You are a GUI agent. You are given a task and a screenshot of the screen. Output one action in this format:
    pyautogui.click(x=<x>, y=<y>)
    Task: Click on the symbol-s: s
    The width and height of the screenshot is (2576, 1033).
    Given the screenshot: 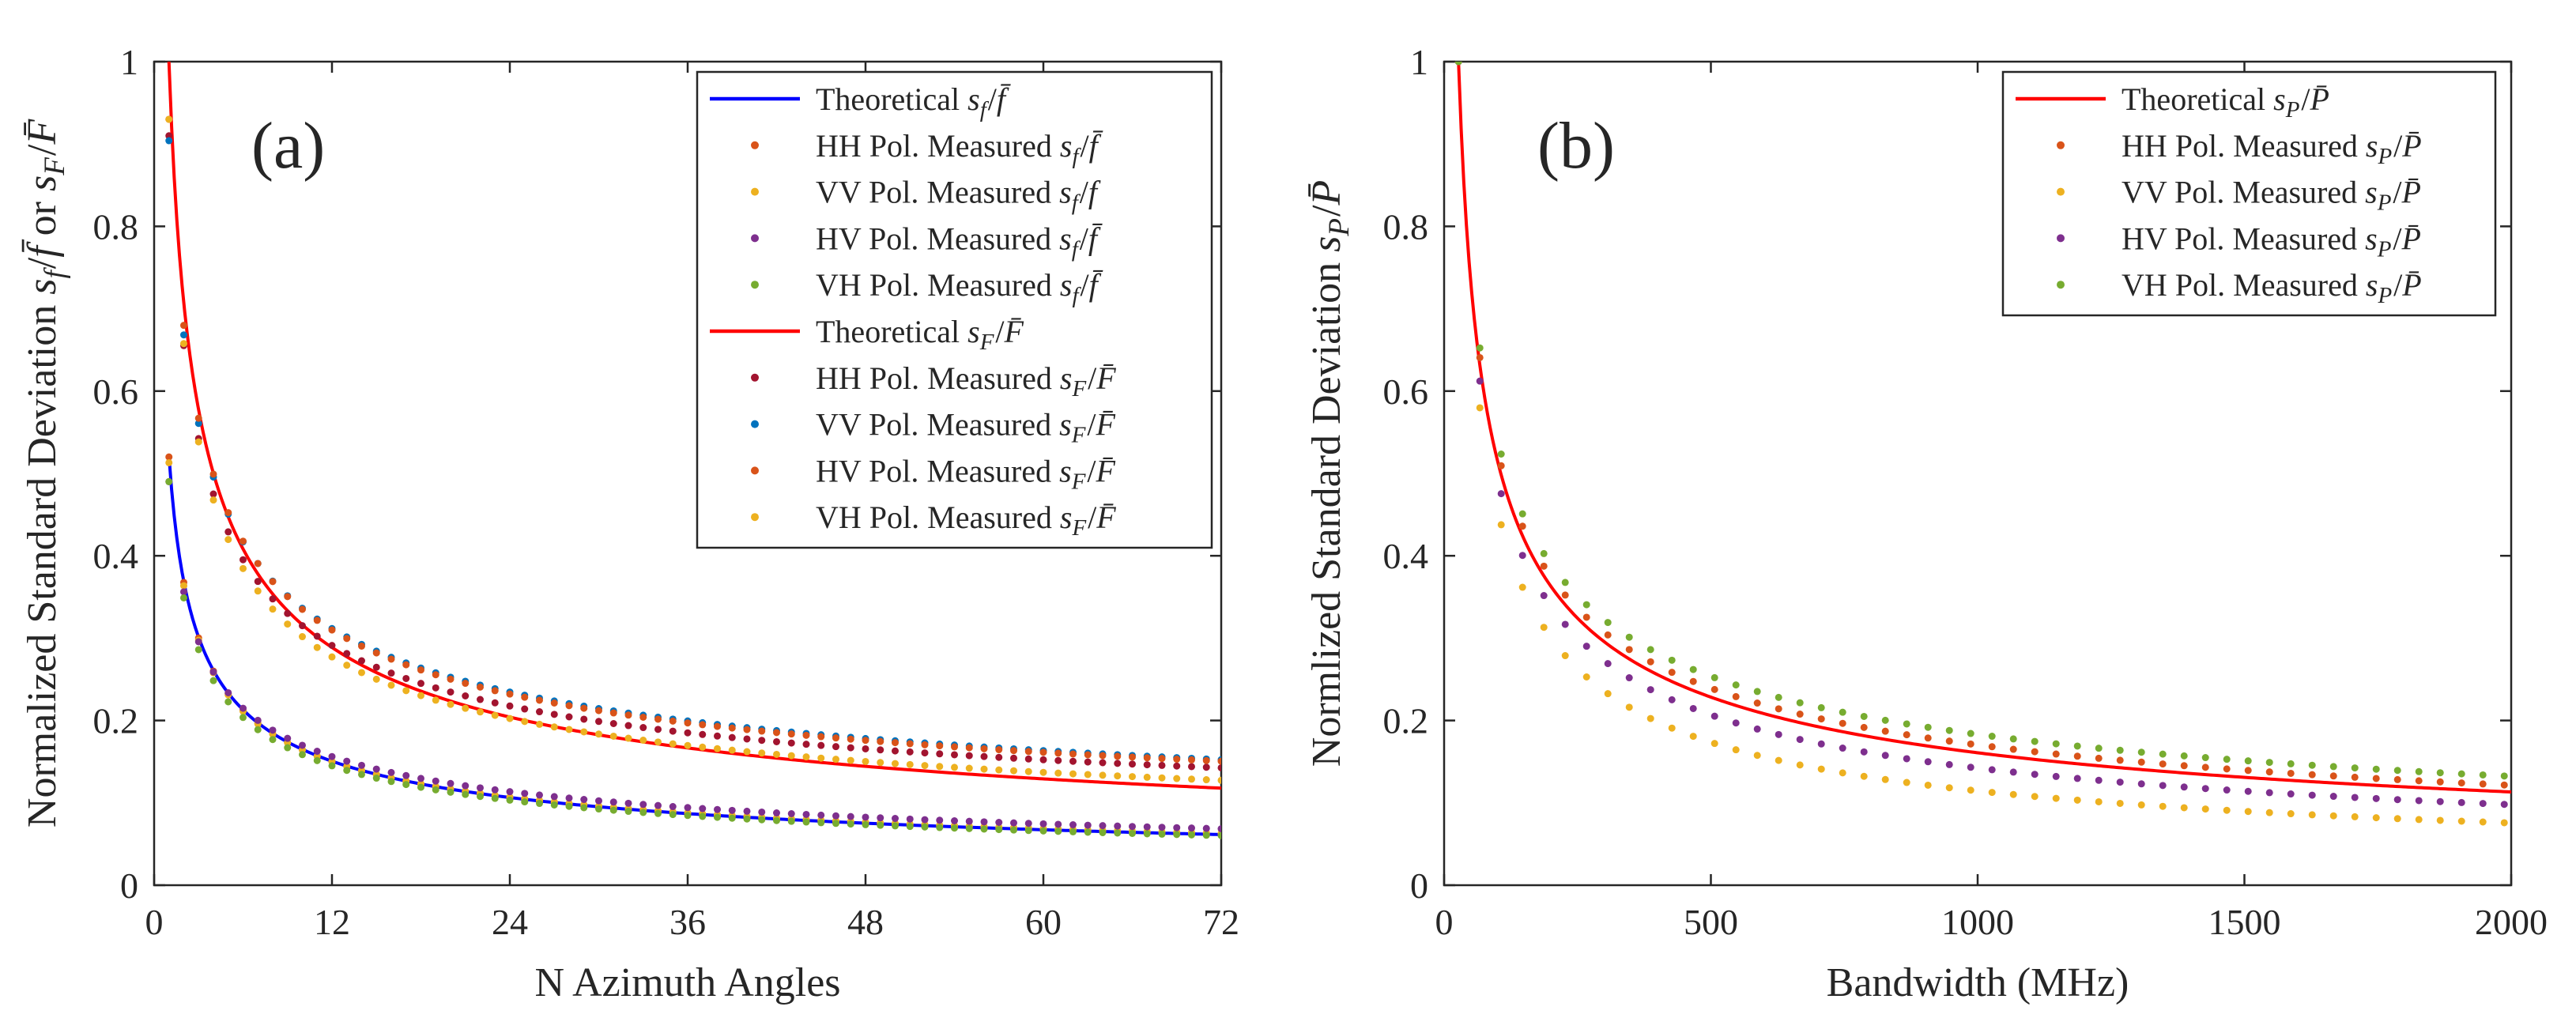 What is the action you would take?
    pyautogui.click(x=1066, y=517)
    